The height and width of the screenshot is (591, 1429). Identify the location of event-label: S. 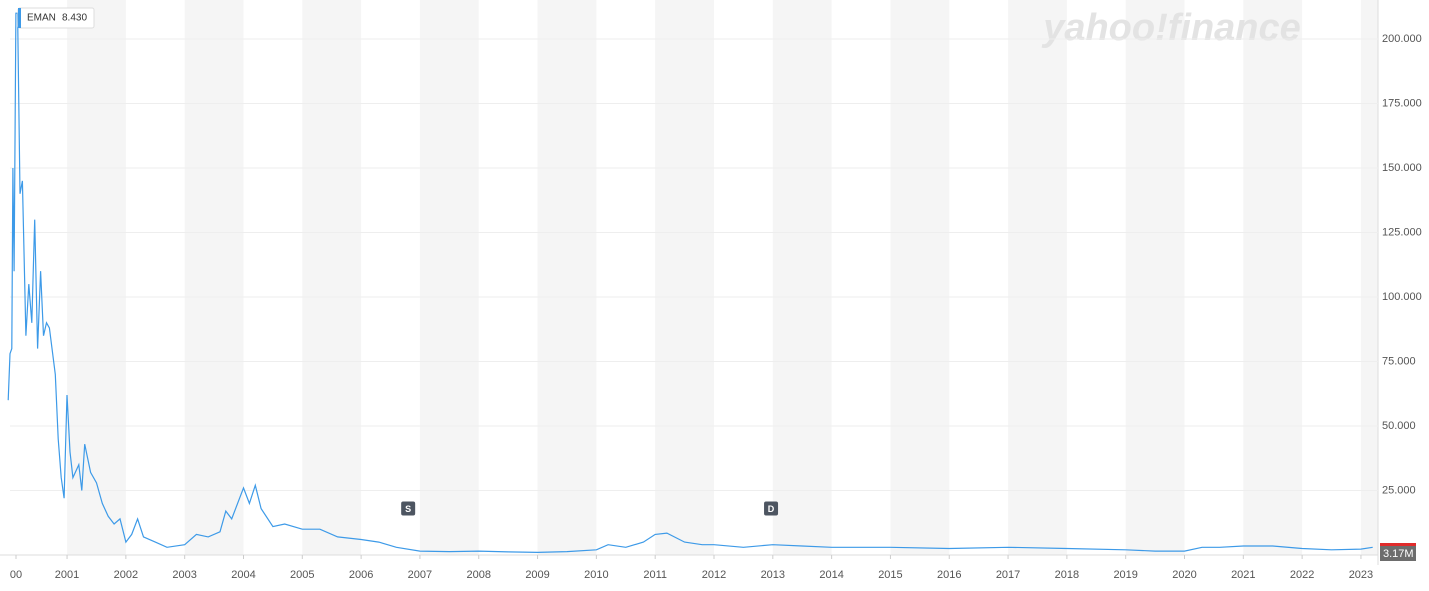
(408, 509).